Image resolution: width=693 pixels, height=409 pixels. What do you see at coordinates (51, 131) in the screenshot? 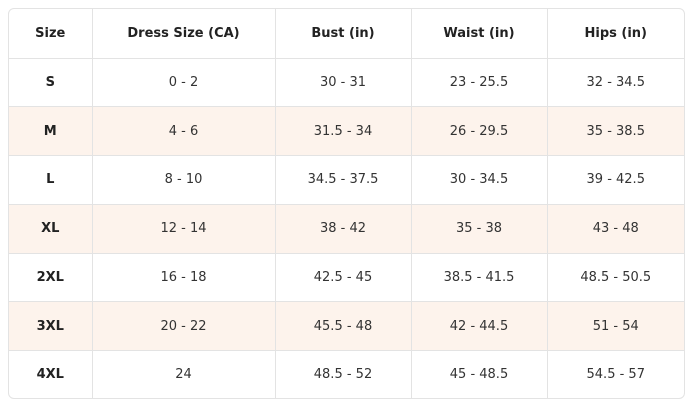
I see `size-cell: M` at bounding box center [51, 131].